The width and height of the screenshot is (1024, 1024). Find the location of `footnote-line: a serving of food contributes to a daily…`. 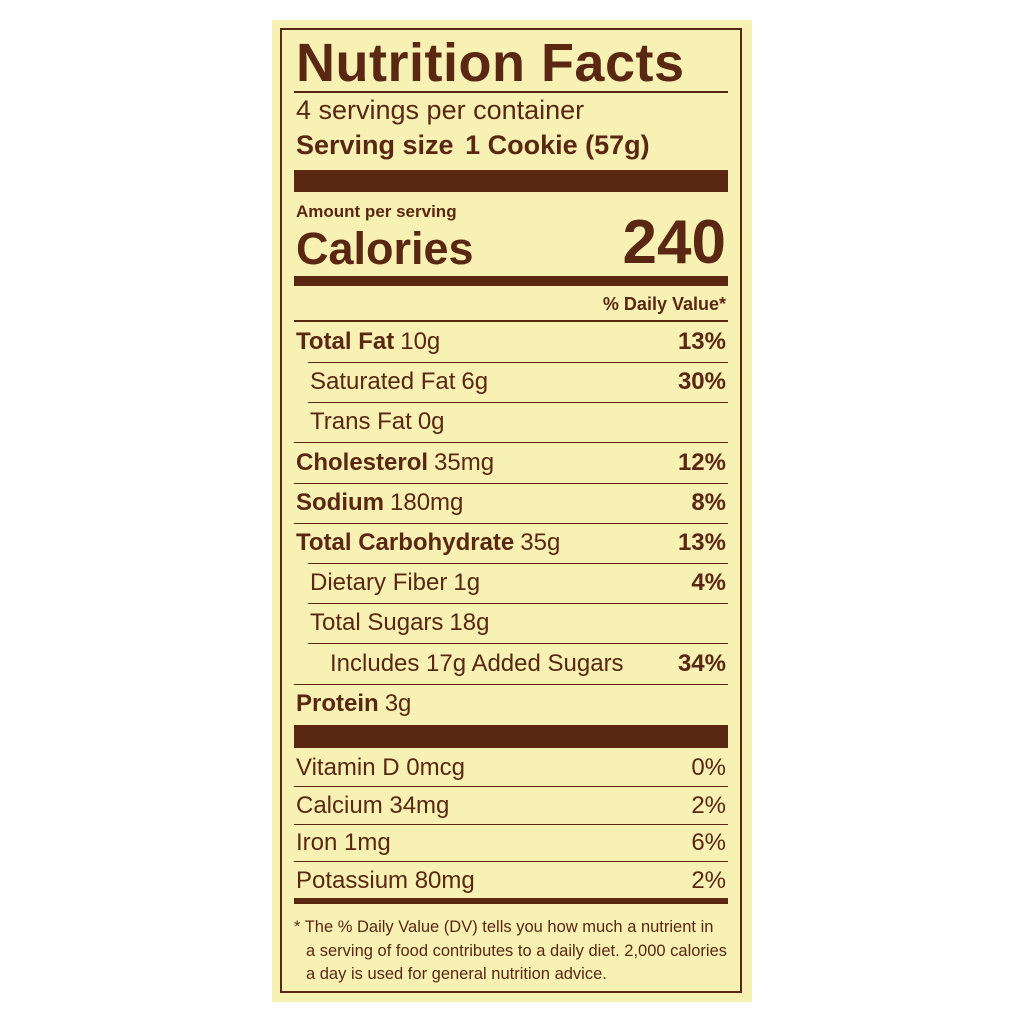

footnote-line: a serving of food contributes to a daily… is located at coordinates (516, 950).